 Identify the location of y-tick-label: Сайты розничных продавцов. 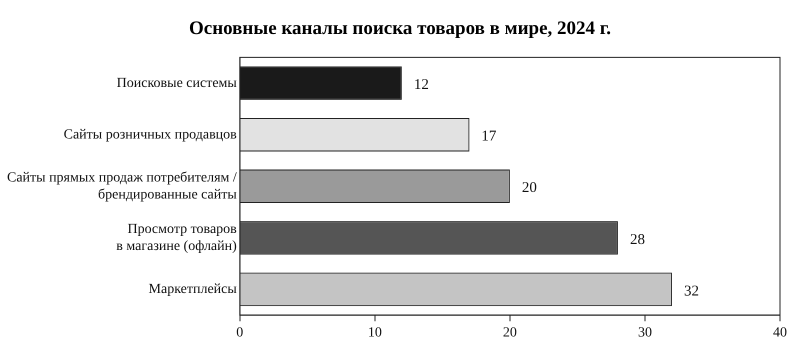
(151, 134).